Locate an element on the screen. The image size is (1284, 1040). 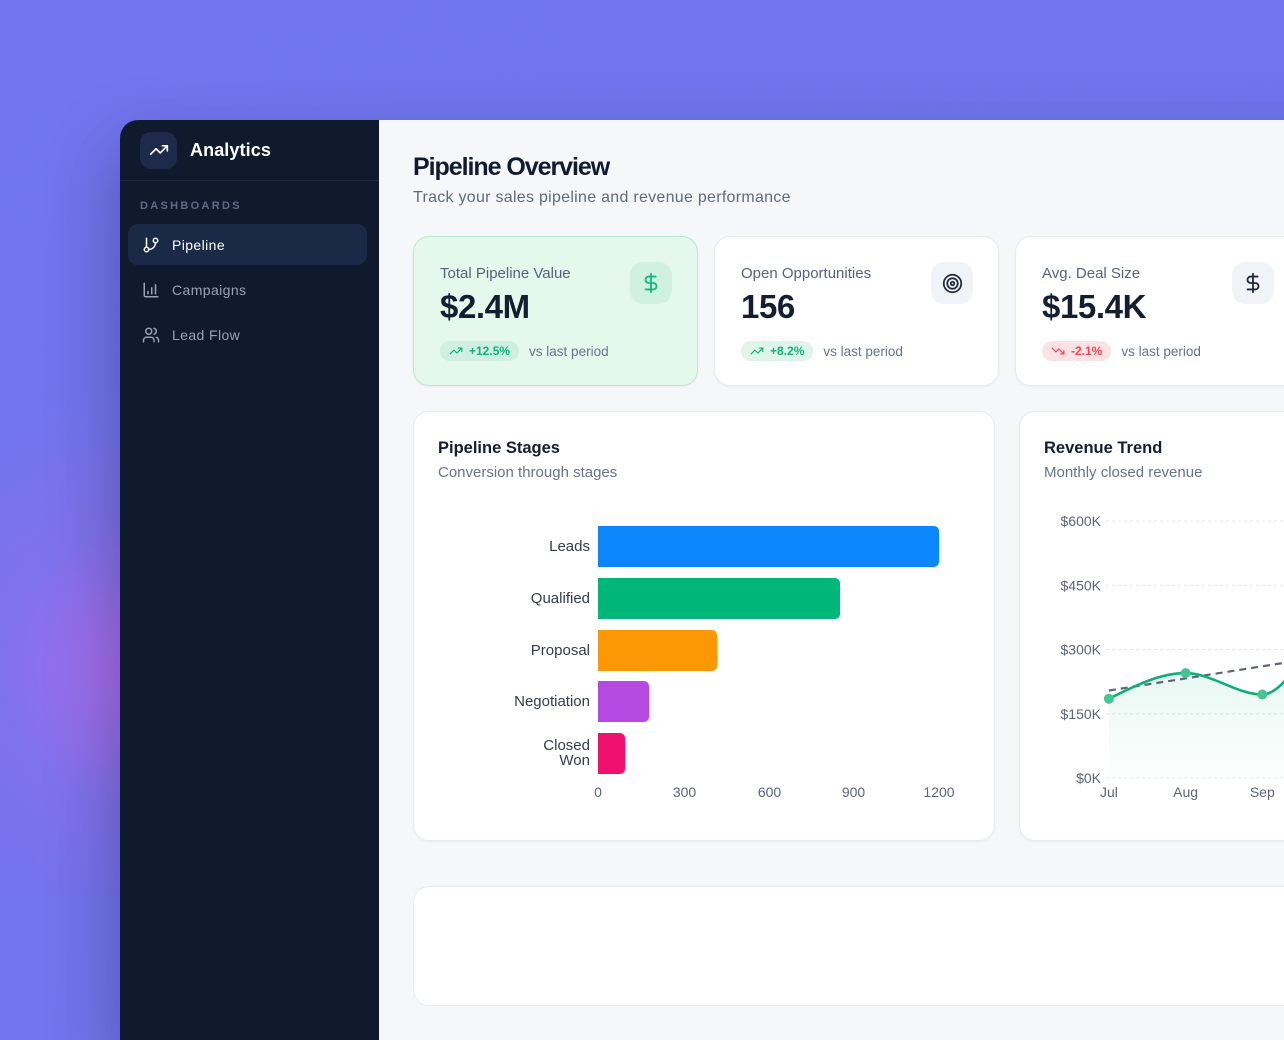
svg-text: Sep is located at coordinates (1262, 792).